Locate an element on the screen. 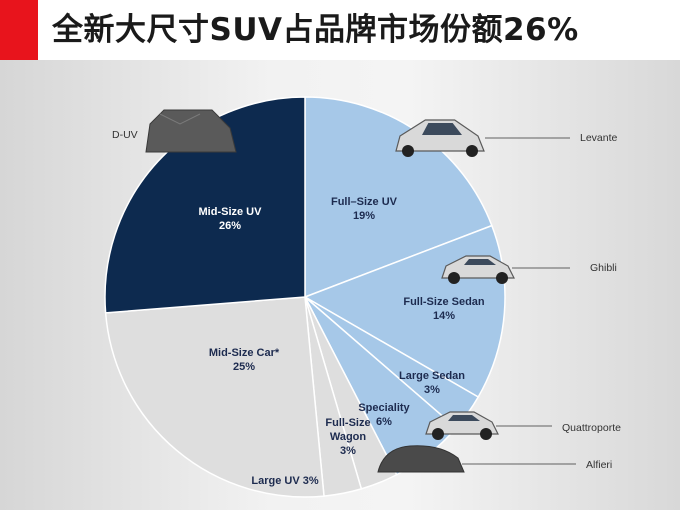 This screenshot has height=510, width=680. callout-label-alfieri: Alfieri is located at coordinates (599, 465).